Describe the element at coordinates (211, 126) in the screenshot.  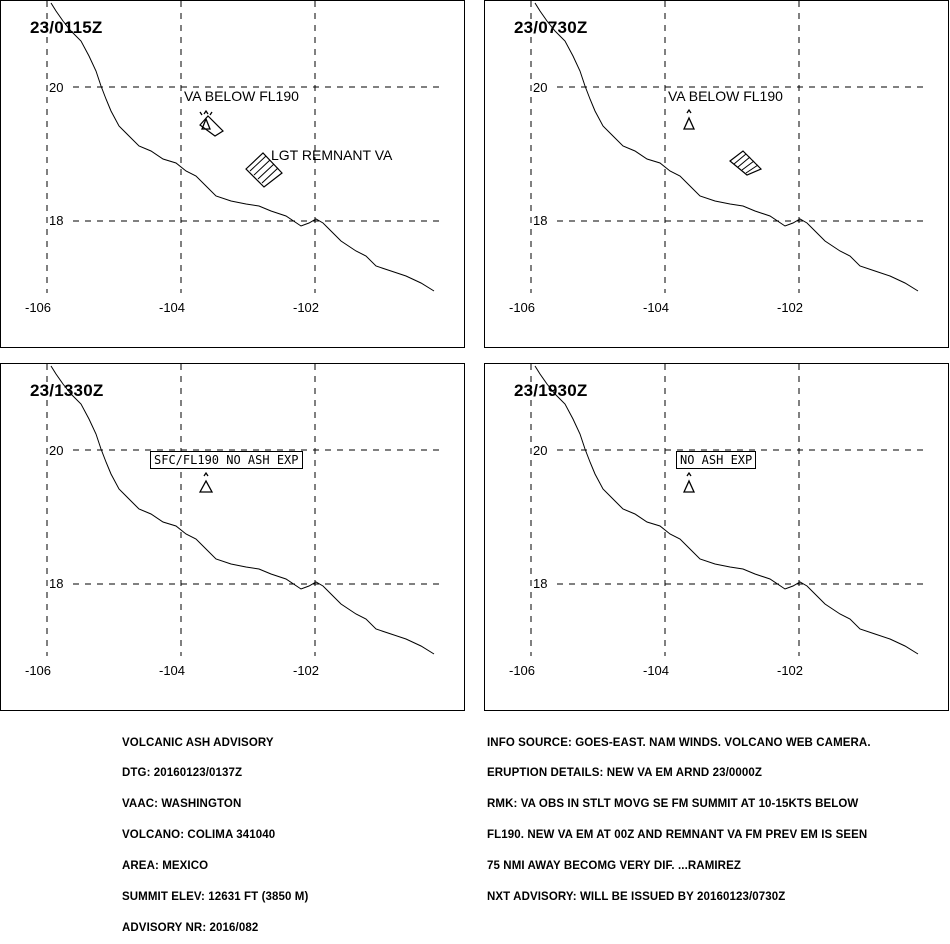
I see `ash-polygon-near` at that location.